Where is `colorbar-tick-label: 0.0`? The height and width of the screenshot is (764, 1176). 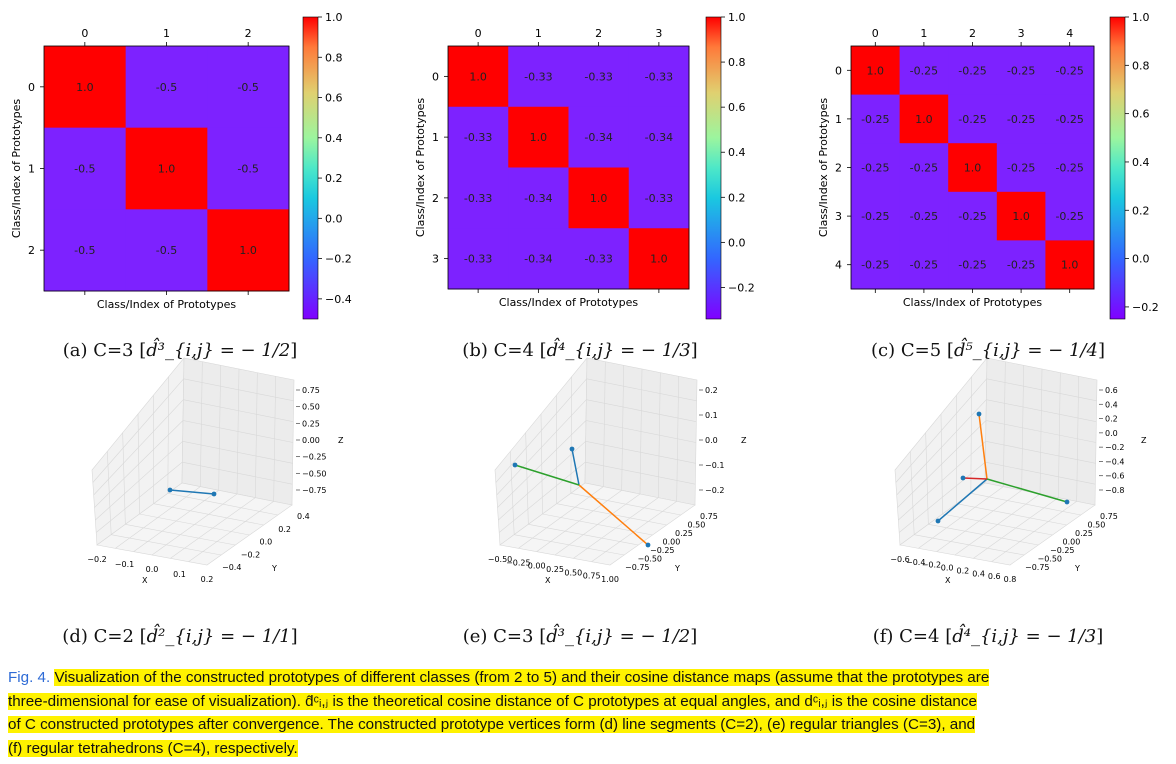 colorbar-tick-label: 0.0 is located at coordinates (334, 218).